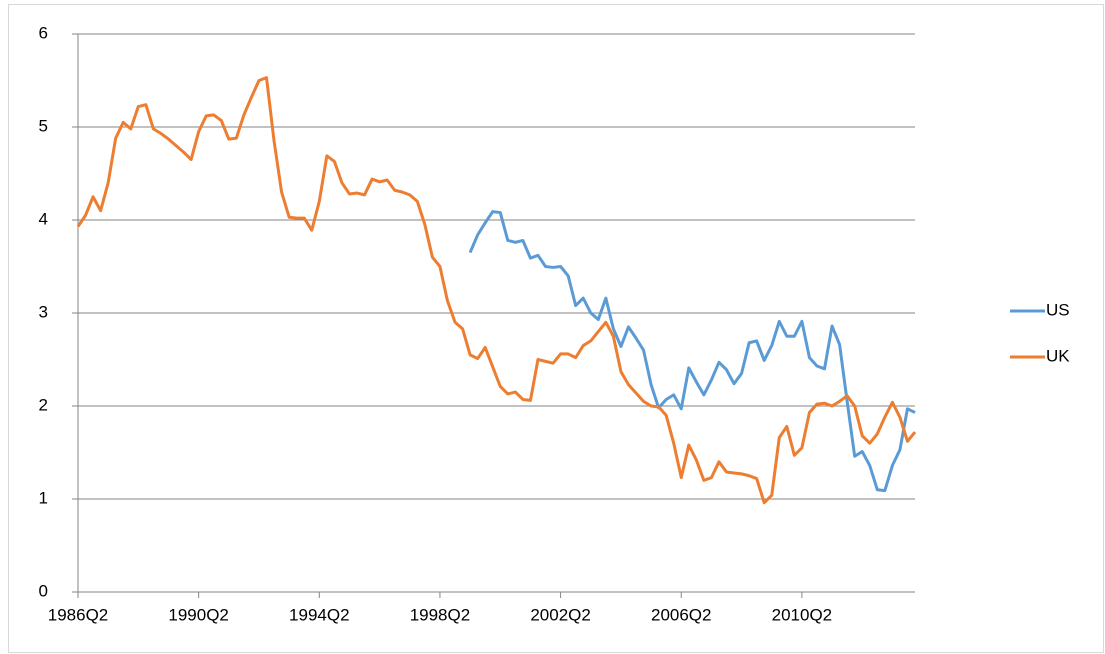 The image size is (1105, 654). What do you see at coordinates (43, 218) in the screenshot?
I see `y-tick-label: 4` at bounding box center [43, 218].